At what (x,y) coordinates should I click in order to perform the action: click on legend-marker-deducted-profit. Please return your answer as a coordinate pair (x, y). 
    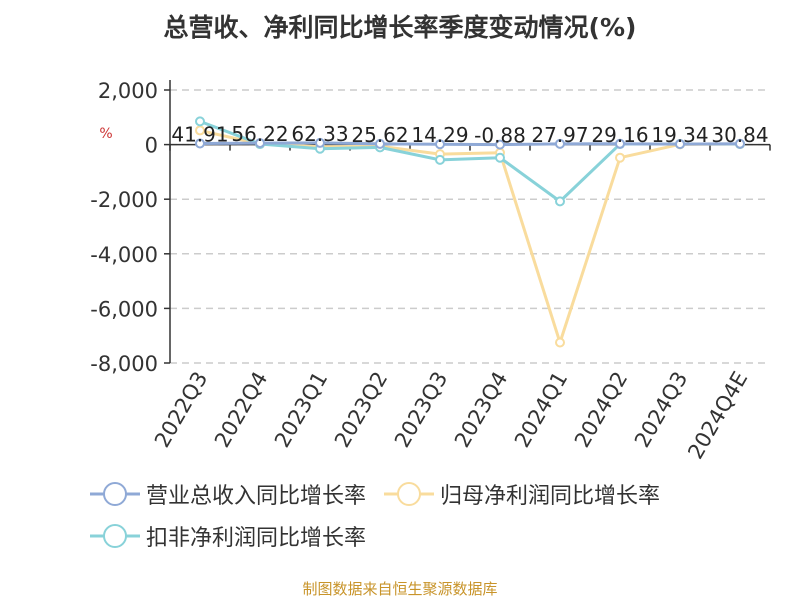
    Looking at the image, I should click on (115, 536).